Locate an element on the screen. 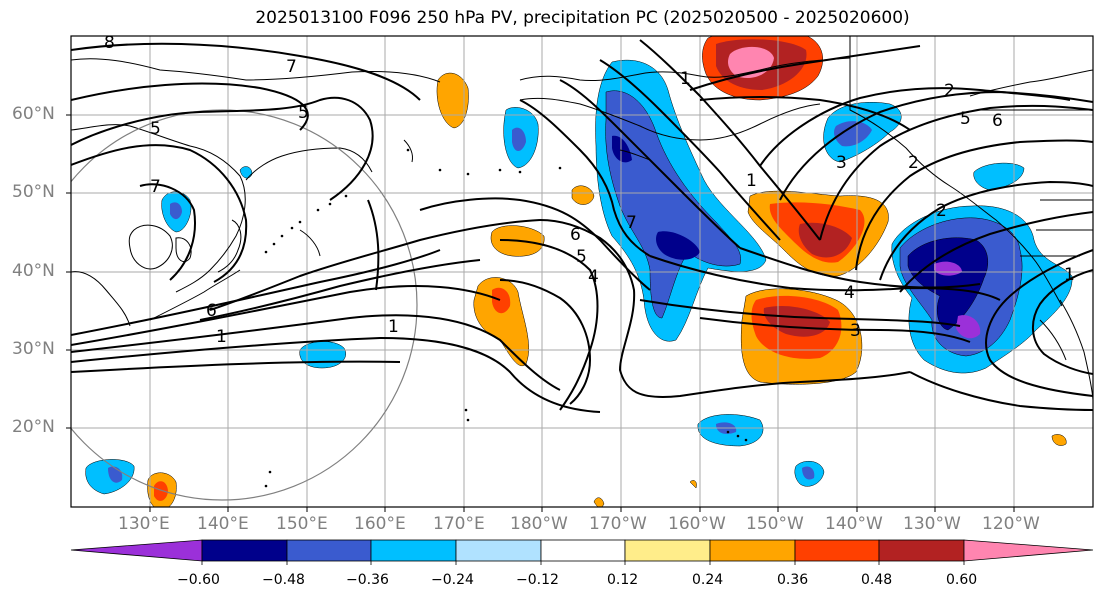 The height and width of the screenshot is (601, 1105). colorbar-tick-label: 0.60 is located at coordinates (962, 580).